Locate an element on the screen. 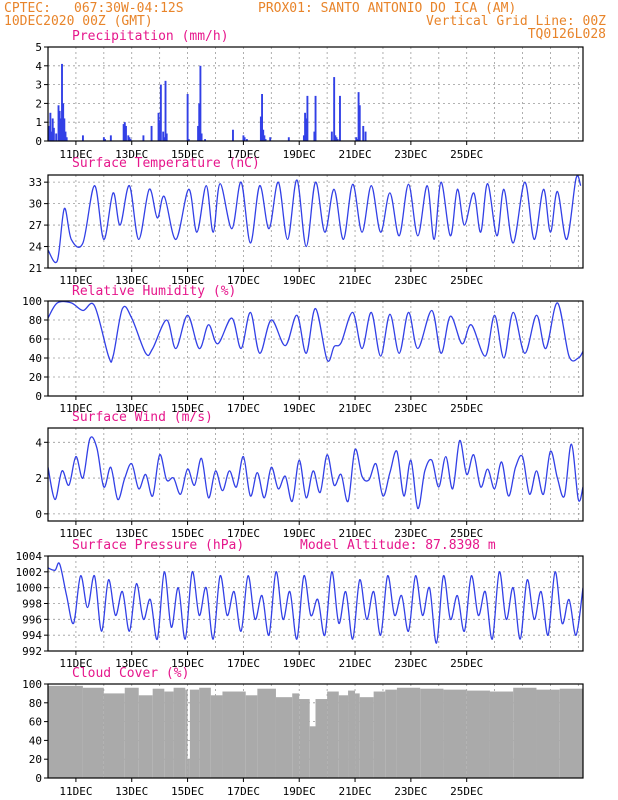  panel-title: Cloud Cover (%) is located at coordinates (130, 673).